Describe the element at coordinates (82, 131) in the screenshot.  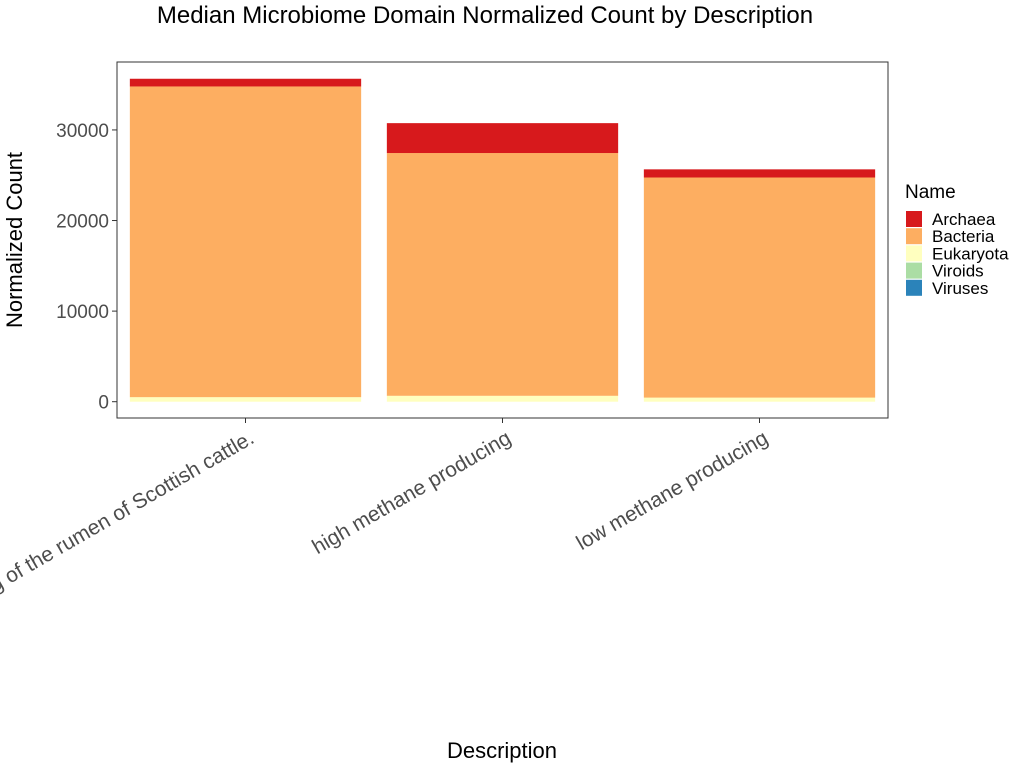
I see `y-tick-label: 30000` at that location.